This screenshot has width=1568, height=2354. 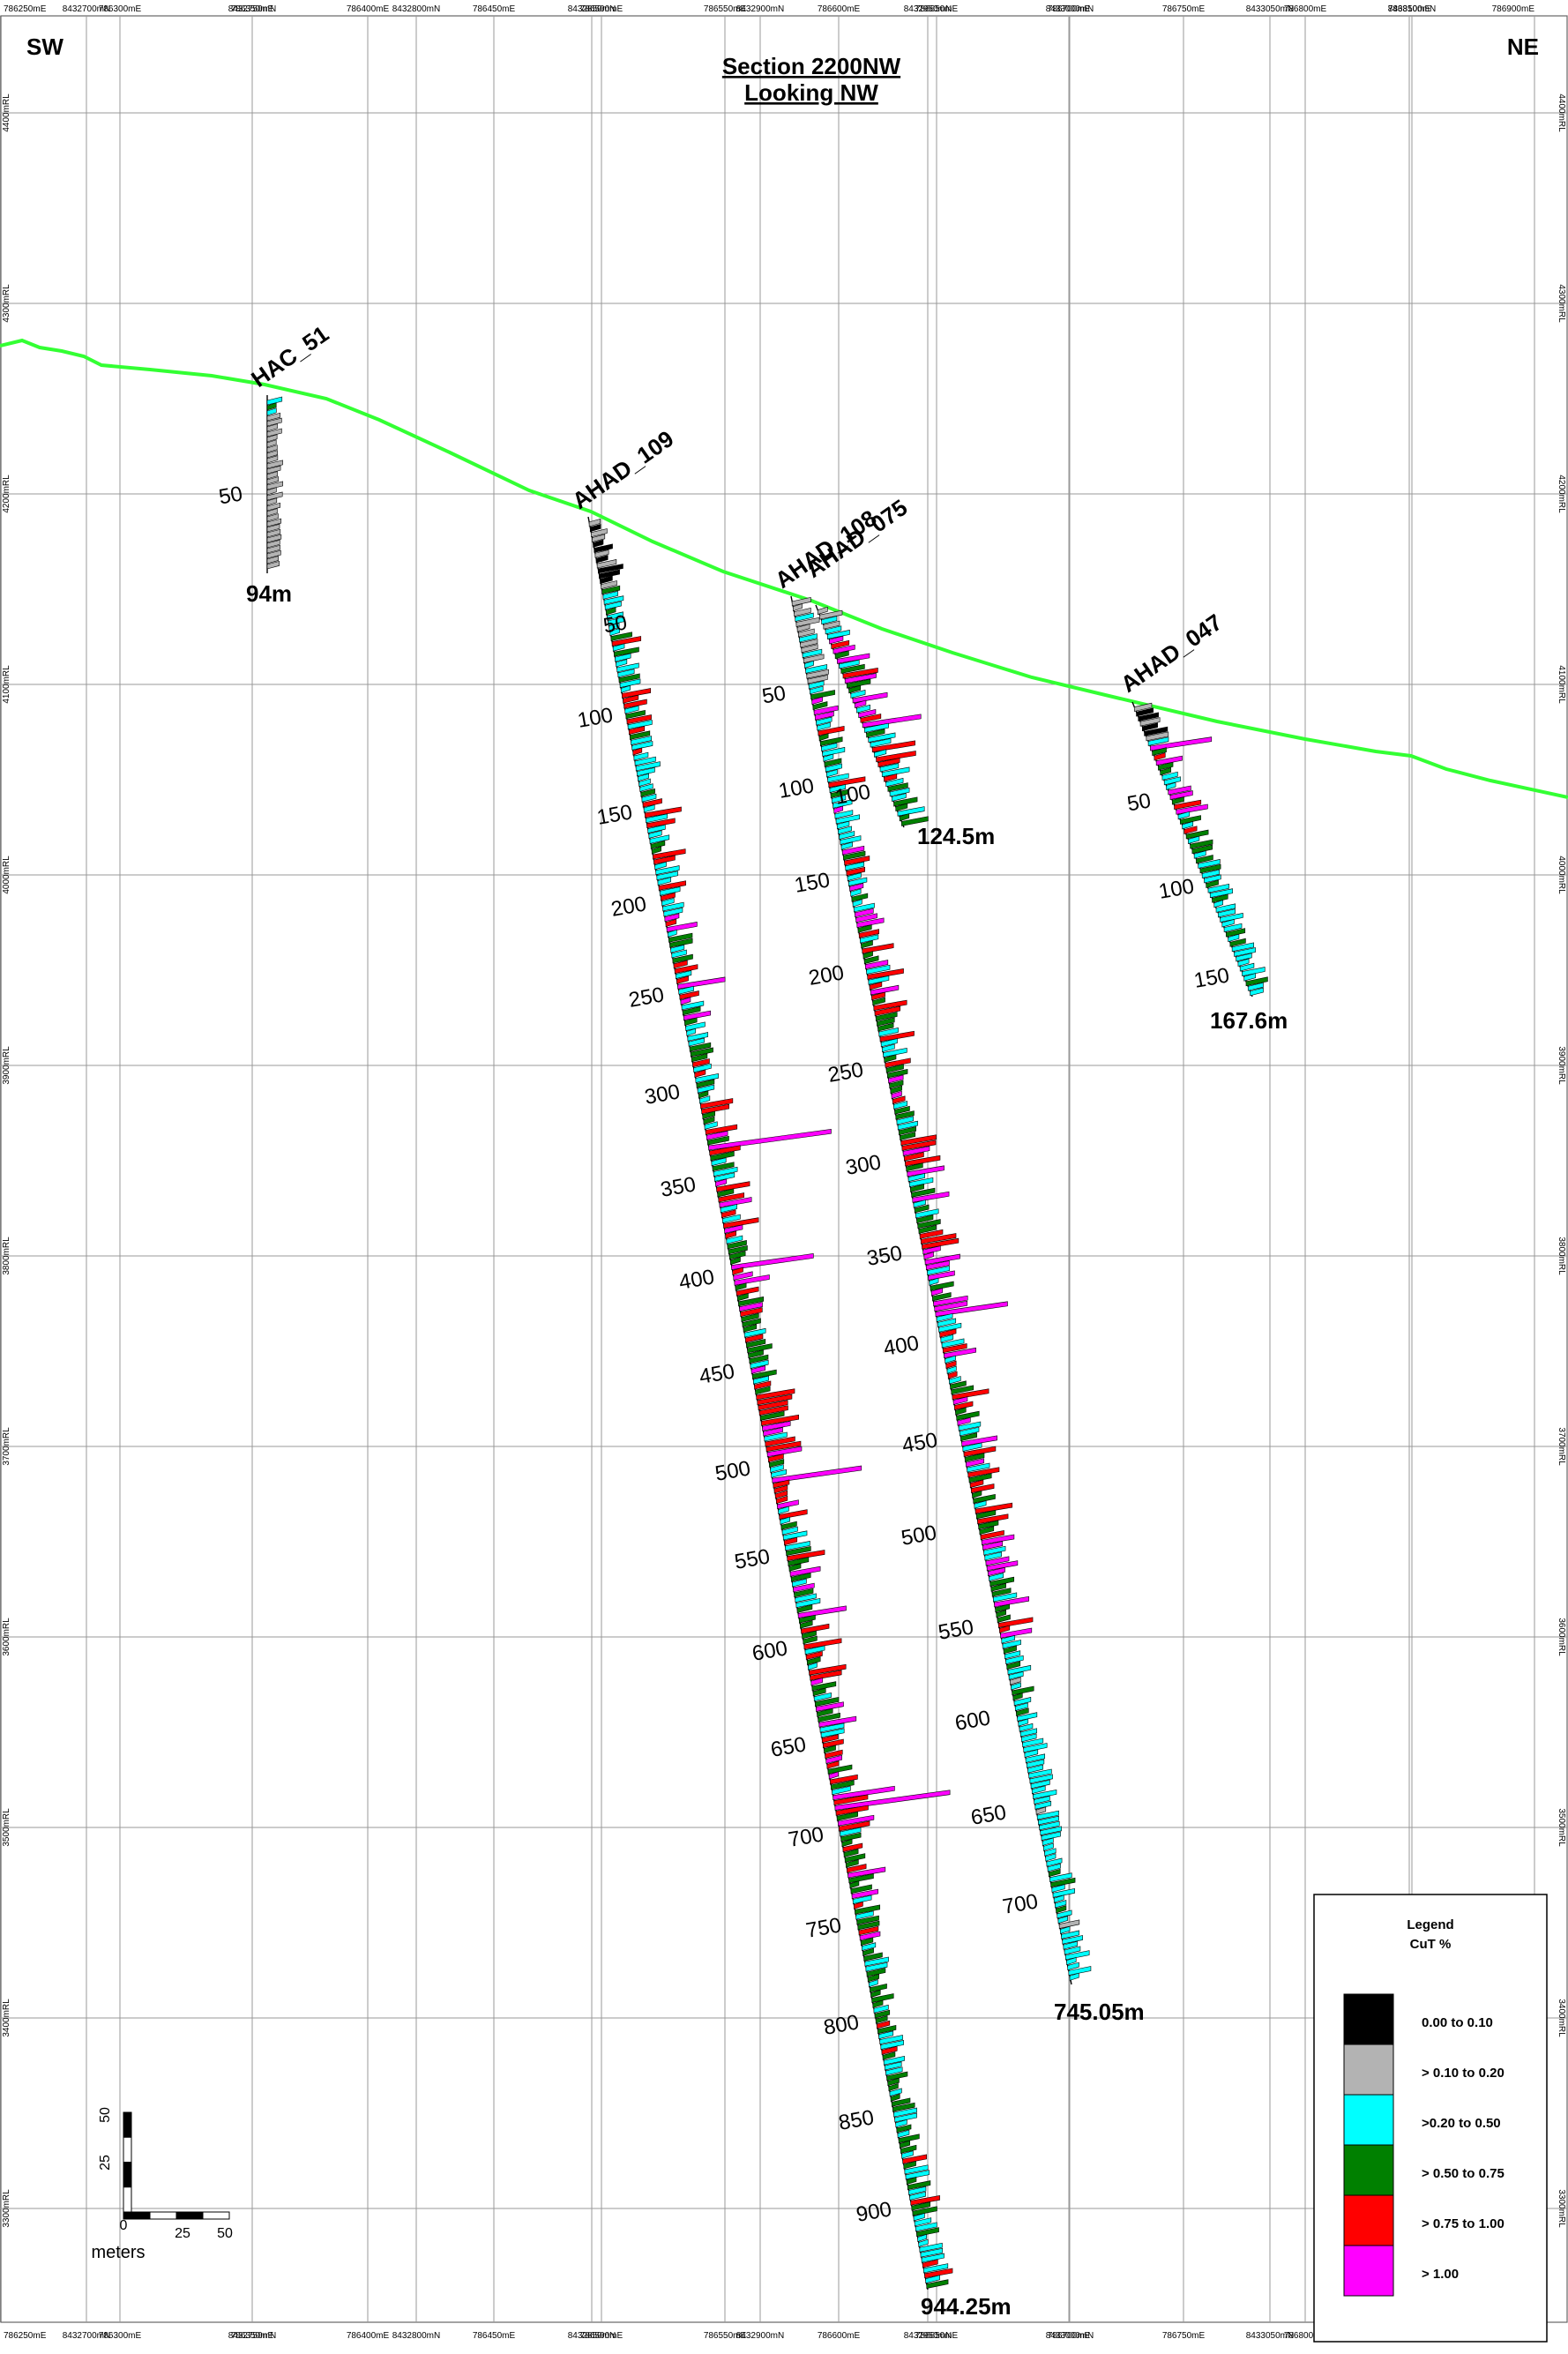 What do you see at coordinates (696, 1280) in the screenshot?
I see `depth-label: 400` at bounding box center [696, 1280].